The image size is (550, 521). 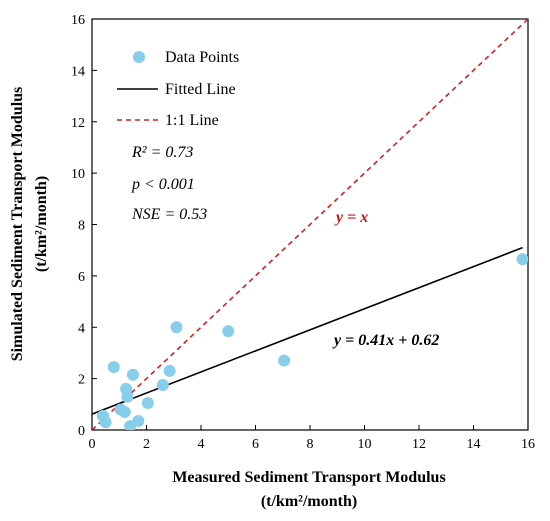 What do you see at coordinates (17, 224) in the screenshot?
I see `y-axis-title-line1: Simulated Sediment Transport Modulus` at bounding box center [17, 224].